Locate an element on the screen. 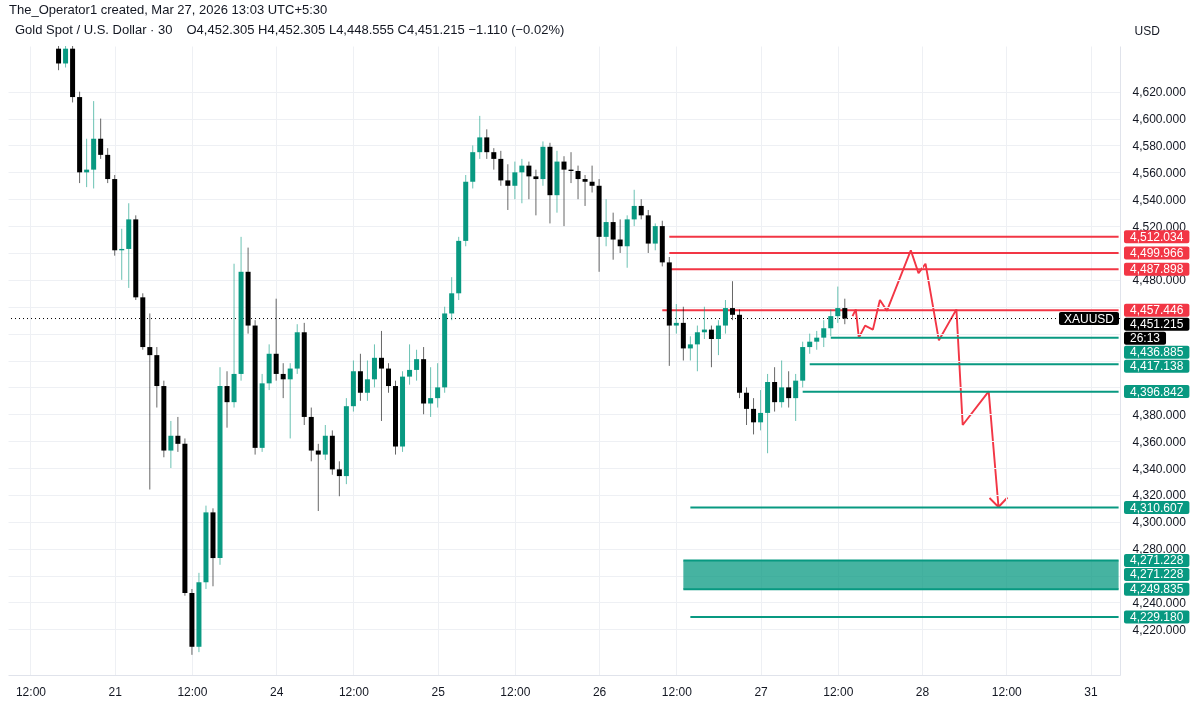 This screenshot has width=1200, height=727. y-tick-label: 4,320.000 is located at coordinates (1159, 495).